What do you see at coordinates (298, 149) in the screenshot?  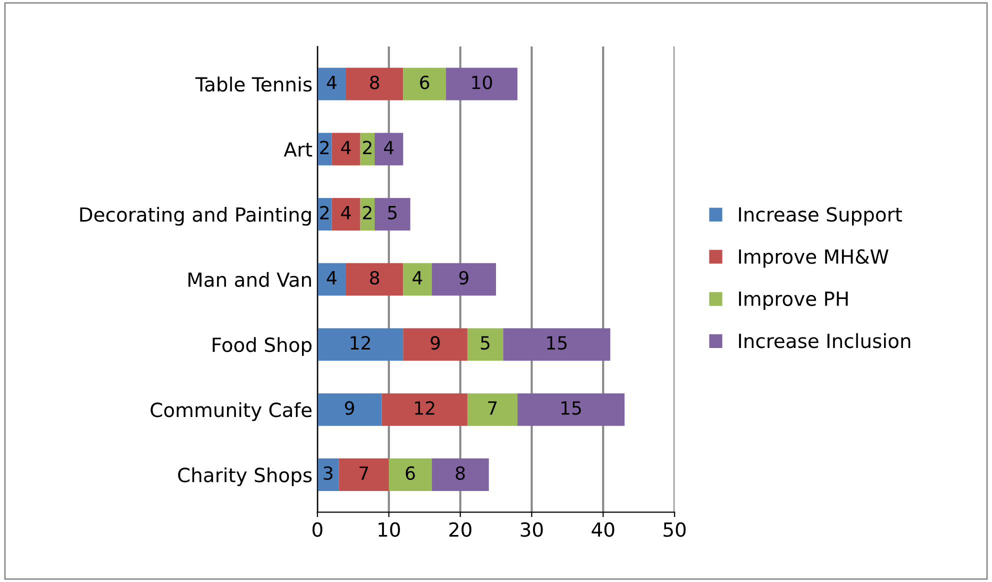 I see `y-tick-label: Art` at bounding box center [298, 149].